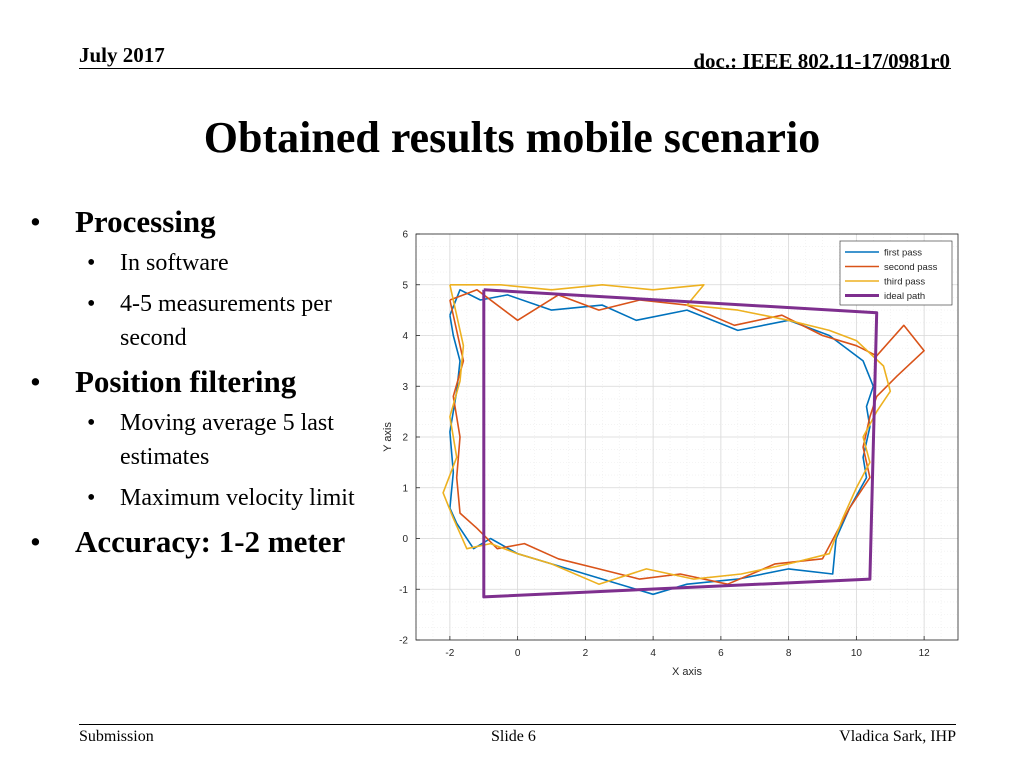  Describe the element at coordinates (405, 336) in the screenshot. I see `y-tick-label: 4` at that location.